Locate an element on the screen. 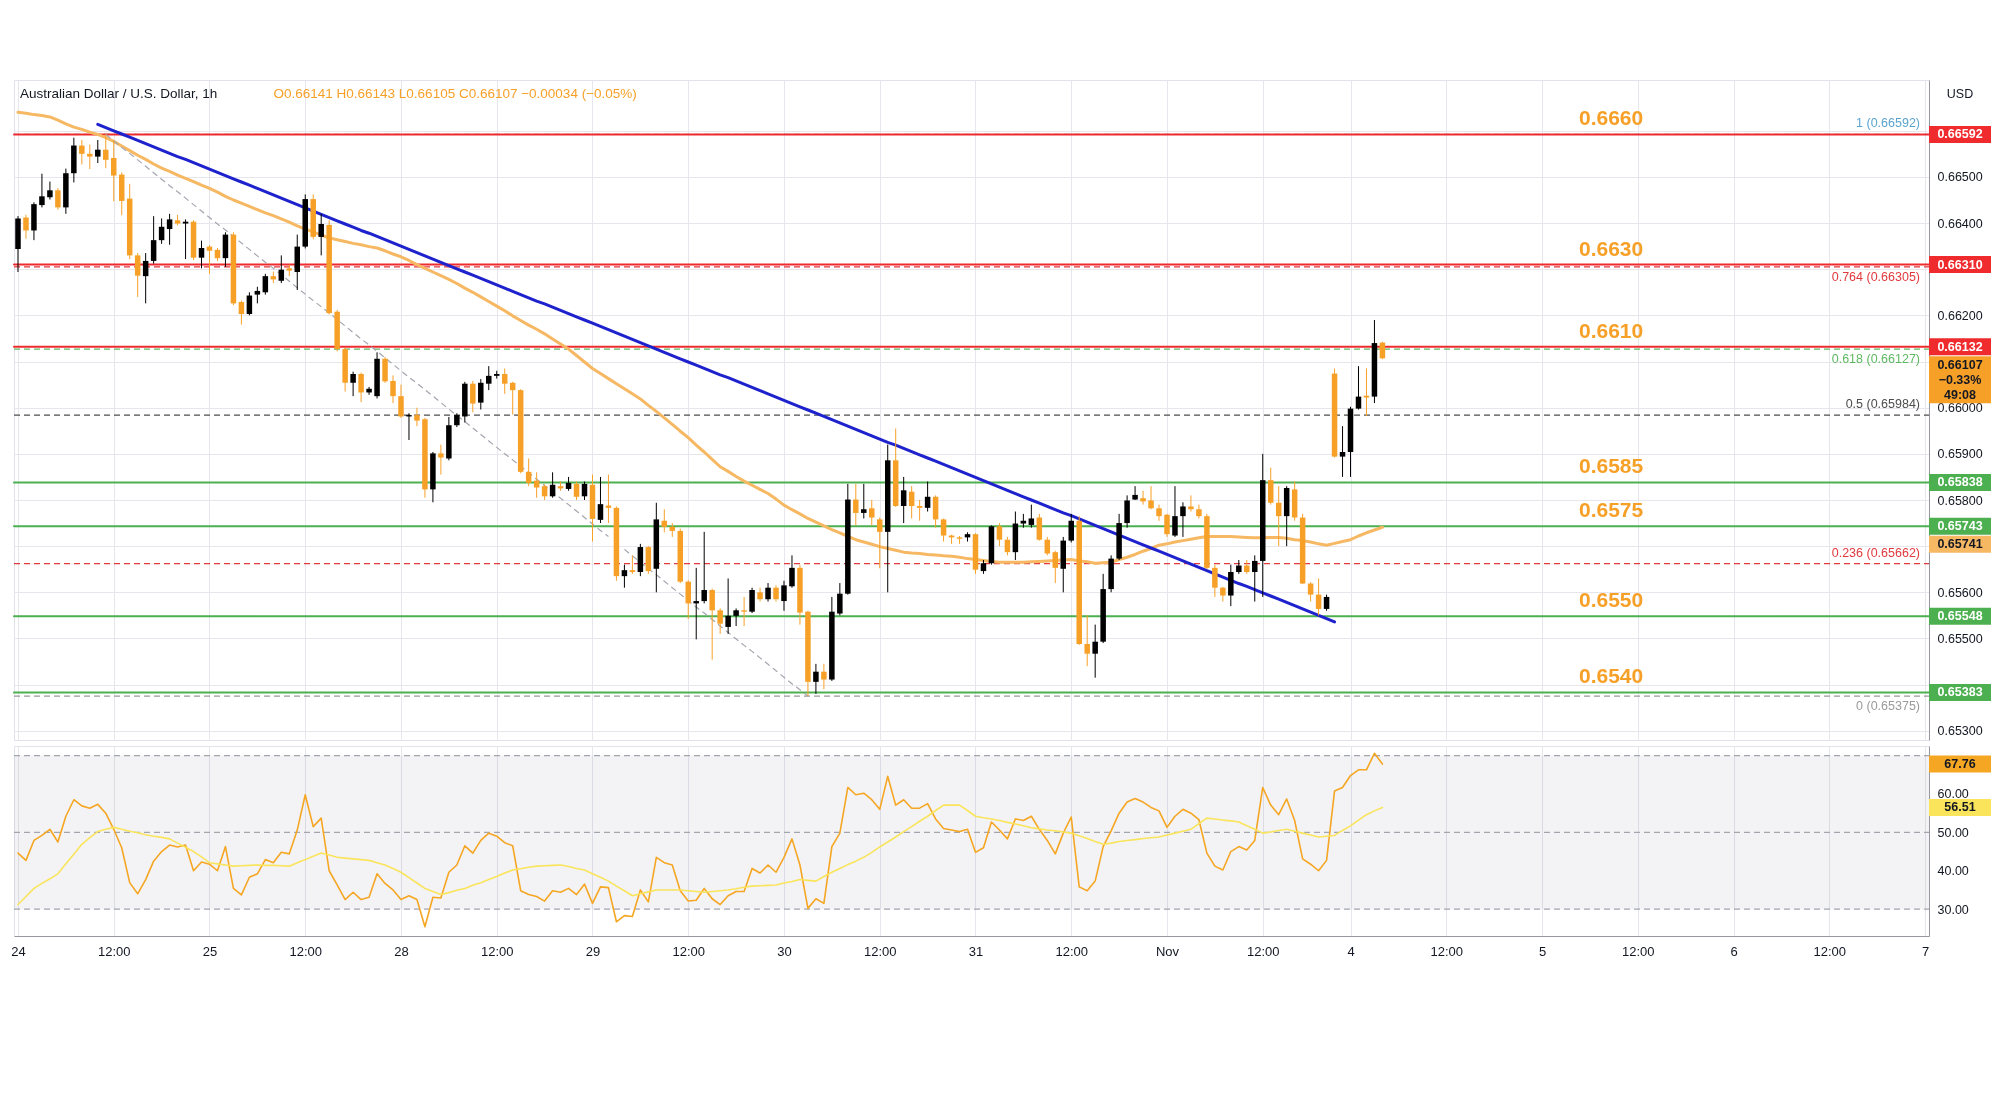  annotation: 0.6540 is located at coordinates (1611, 676).